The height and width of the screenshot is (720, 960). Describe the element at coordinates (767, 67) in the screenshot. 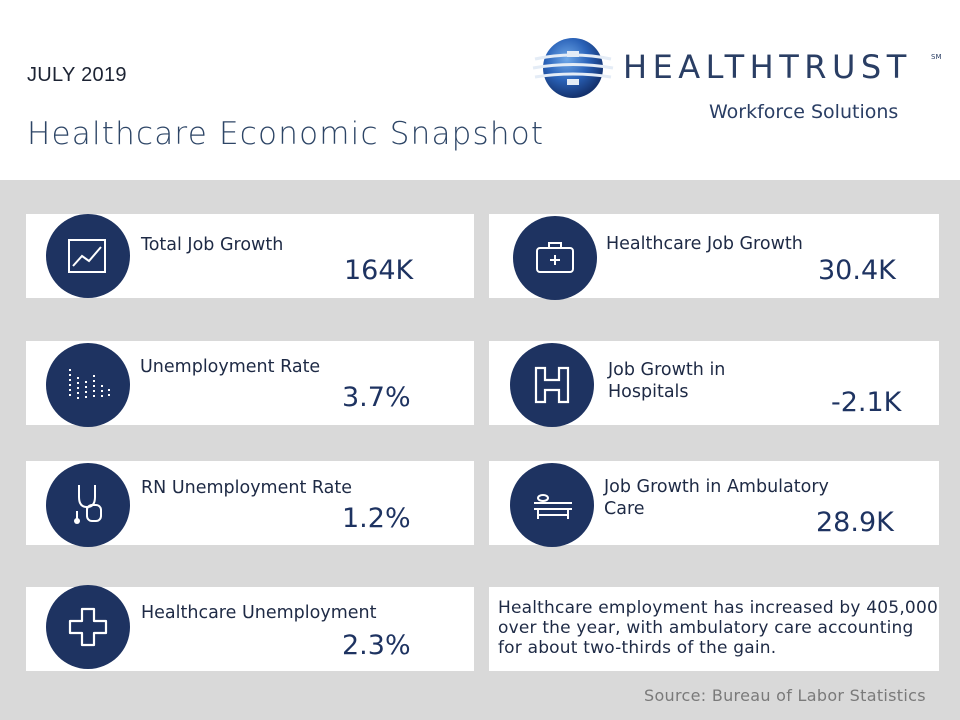

I see `brand-name: HEALTHTRUST` at that location.